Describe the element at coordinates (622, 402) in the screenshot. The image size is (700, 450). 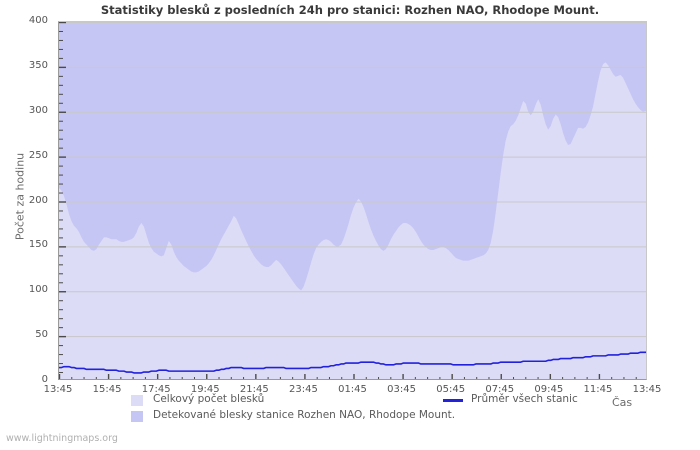
I see `x-axis-title: Čas` at that location.